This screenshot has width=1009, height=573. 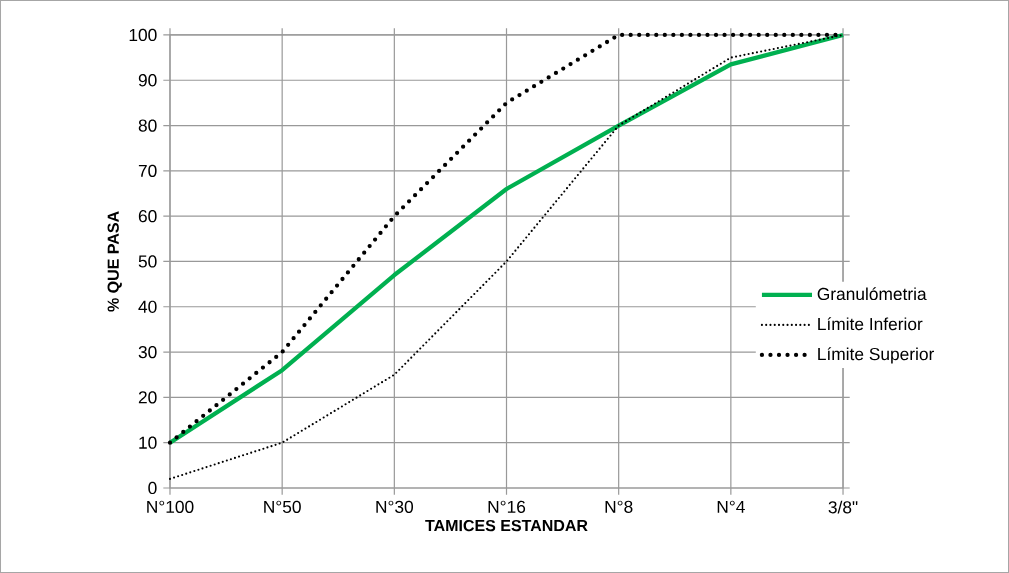 I want to click on legend-label: Límite Inferior, so click(x=870, y=324).